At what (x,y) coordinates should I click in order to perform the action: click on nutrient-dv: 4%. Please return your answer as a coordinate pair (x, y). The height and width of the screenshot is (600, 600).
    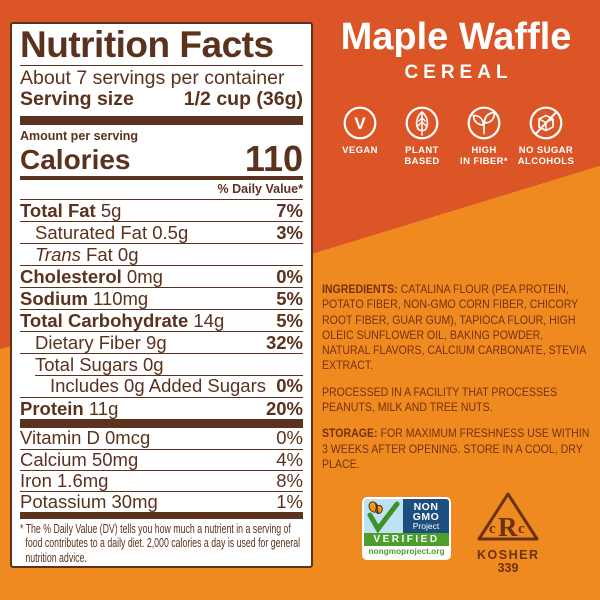
    Looking at the image, I should click on (289, 459).